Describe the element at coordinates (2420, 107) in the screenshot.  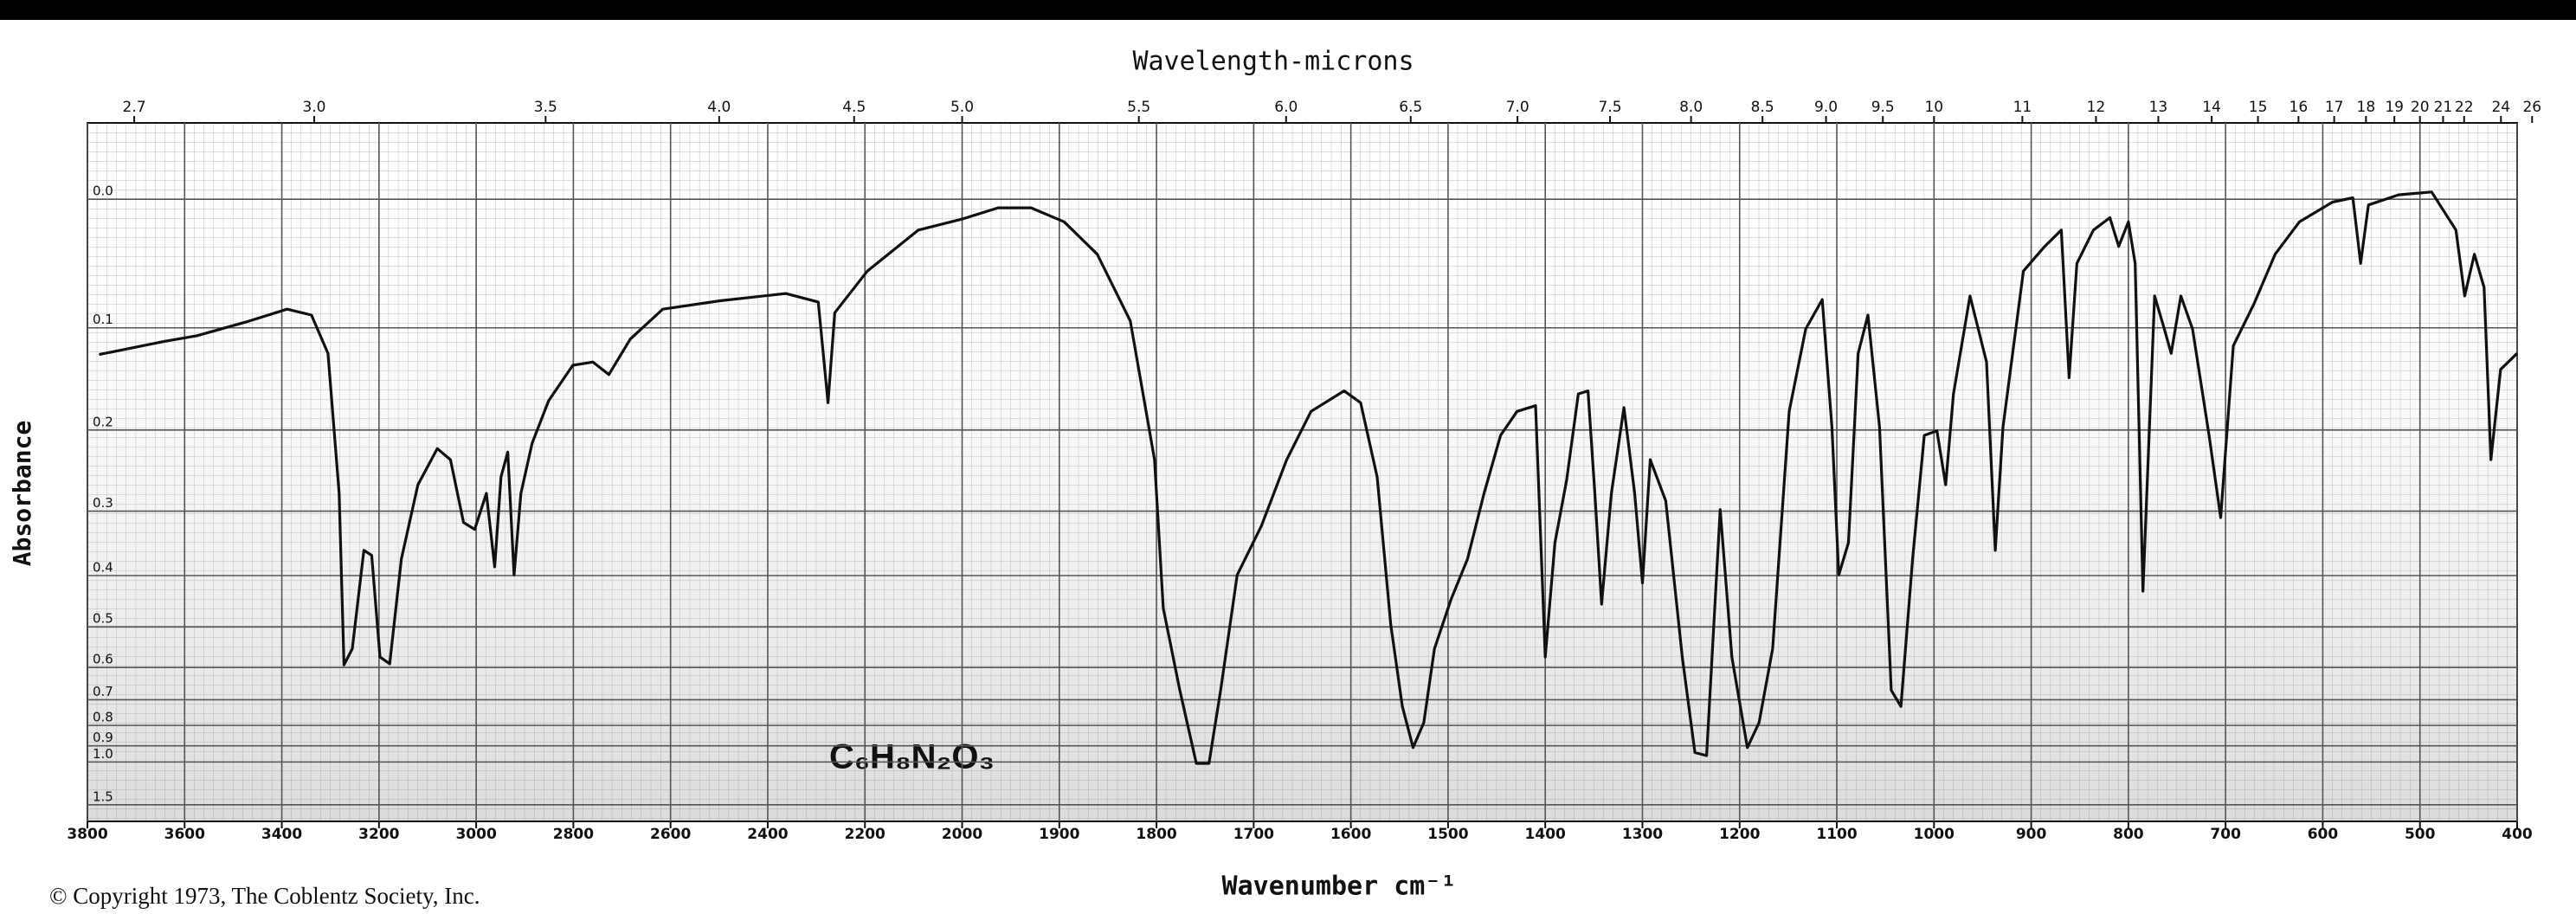
I see `x2-tick-label: 20` at that location.